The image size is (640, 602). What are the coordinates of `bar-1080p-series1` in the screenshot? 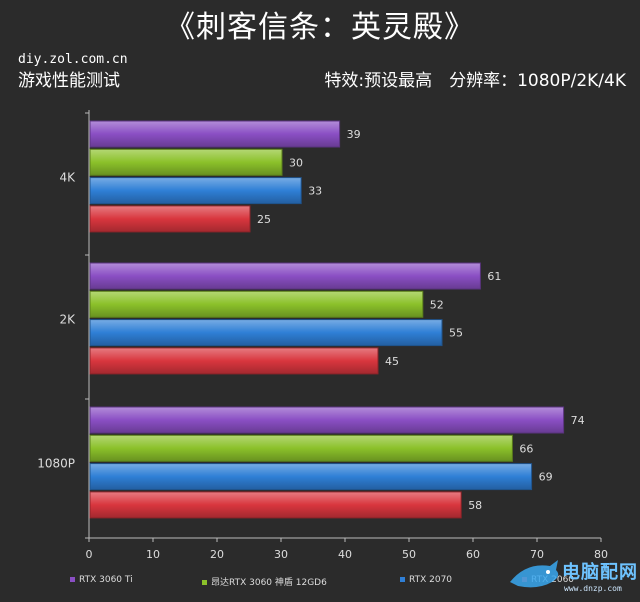 It's located at (301, 448).